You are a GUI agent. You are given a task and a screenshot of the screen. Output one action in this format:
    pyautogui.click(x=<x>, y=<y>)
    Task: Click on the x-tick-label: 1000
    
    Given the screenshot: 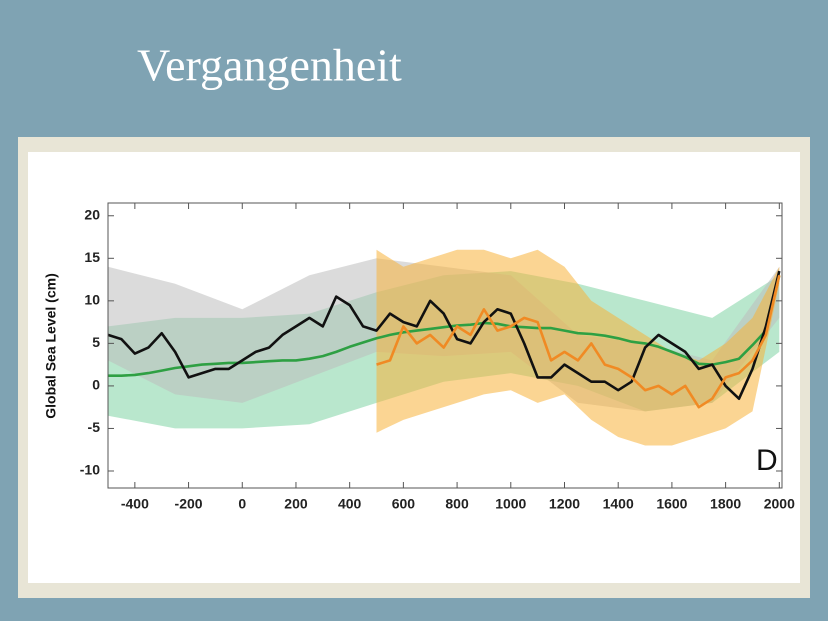 What is the action you would take?
    pyautogui.click(x=510, y=504)
    